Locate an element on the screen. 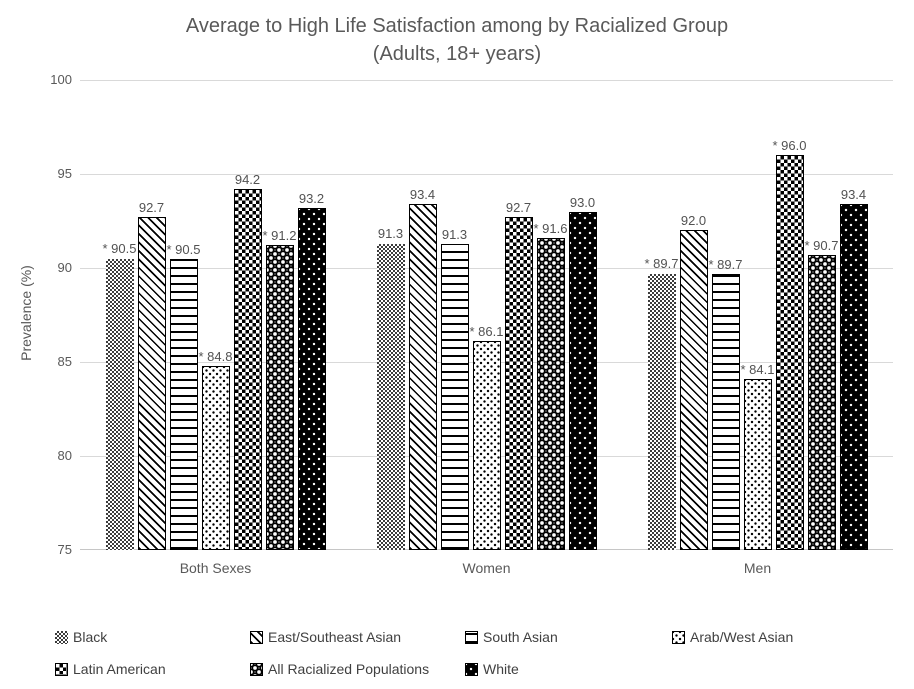 The height and width of the screenshot is (689, 914). y-tick-label: 80 is located at coordinates (64, 455).